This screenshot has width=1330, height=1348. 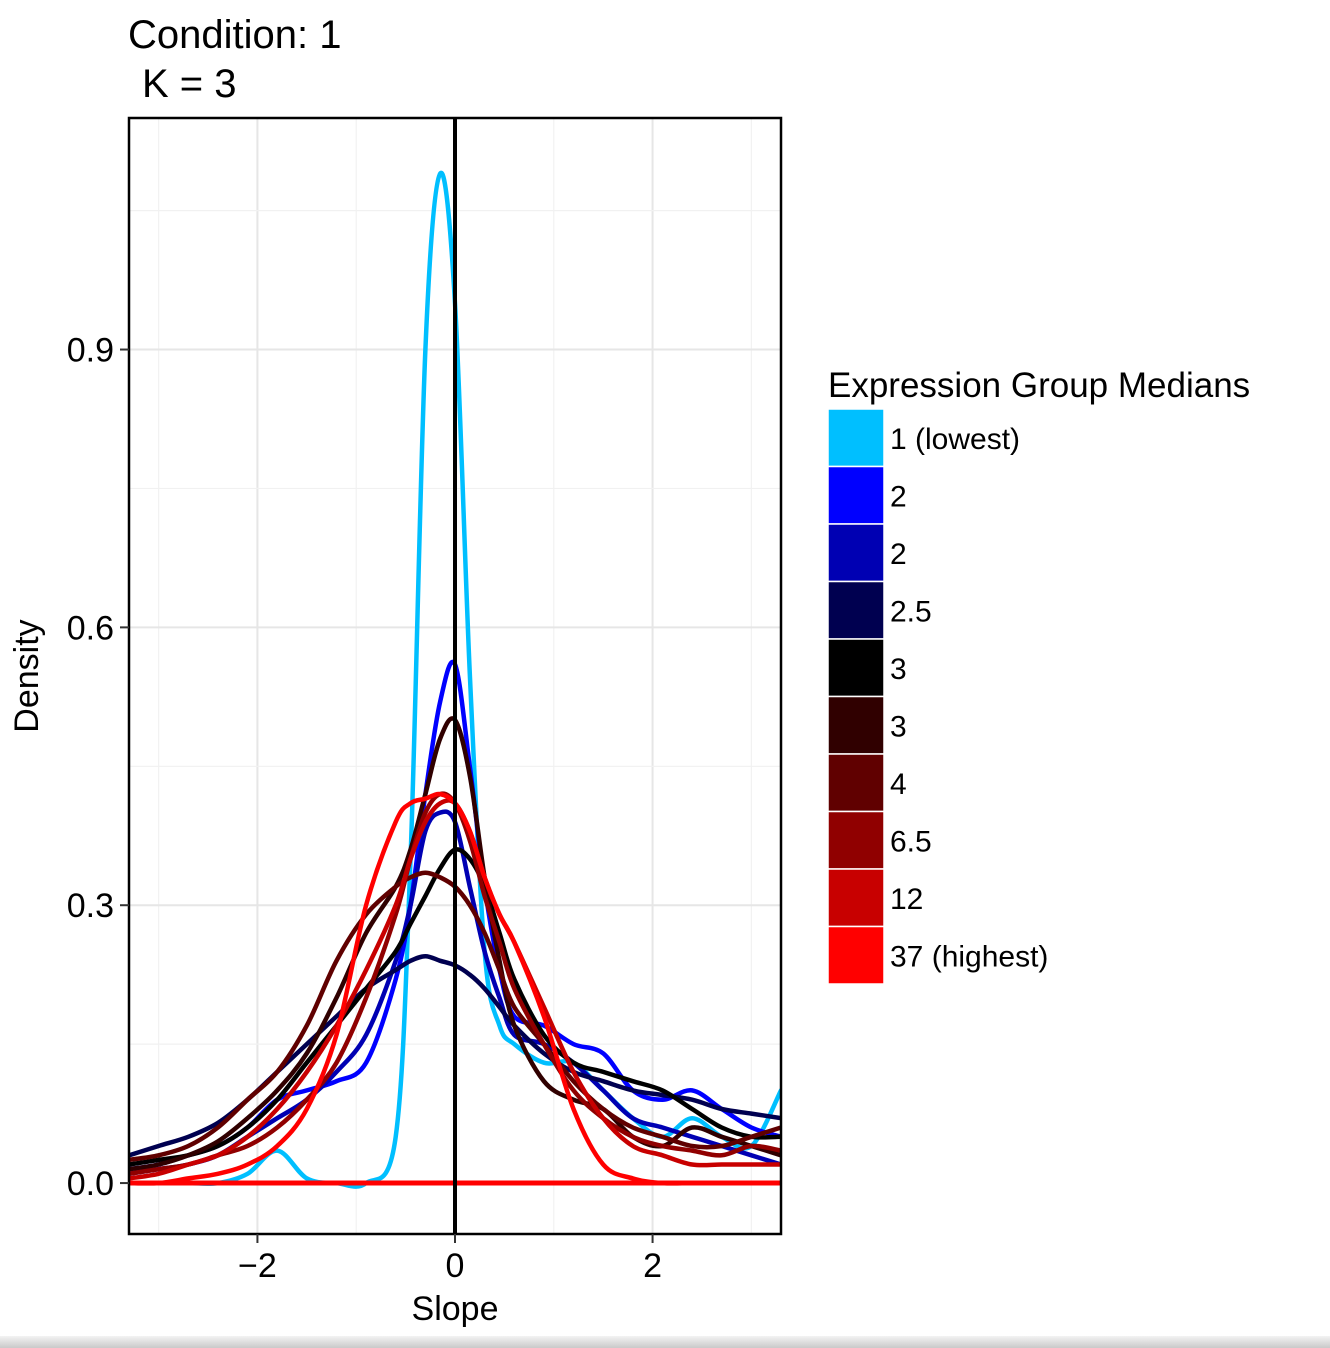 I want to click on window-bottom-edge, so click(x=665, y=1342).